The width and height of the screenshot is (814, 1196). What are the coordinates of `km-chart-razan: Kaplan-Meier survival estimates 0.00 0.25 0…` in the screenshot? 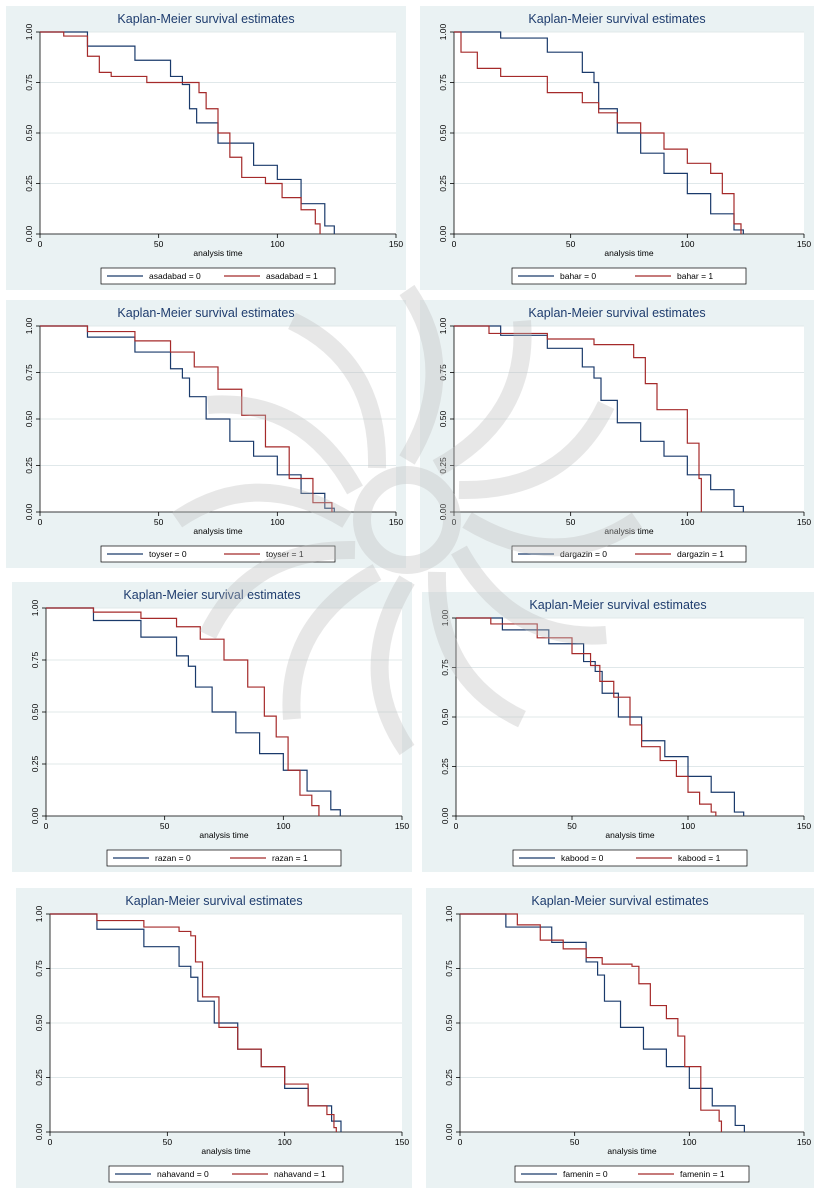 It's located at (219, 727).